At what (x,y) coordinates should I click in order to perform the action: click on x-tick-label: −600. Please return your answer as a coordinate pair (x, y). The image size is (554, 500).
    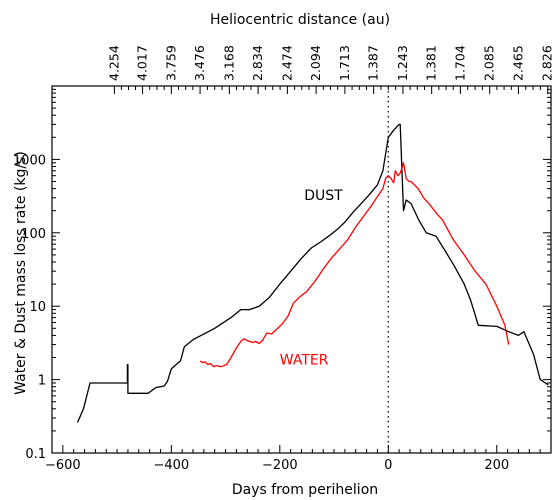
    Looking at the image, I should click on (63, 465).